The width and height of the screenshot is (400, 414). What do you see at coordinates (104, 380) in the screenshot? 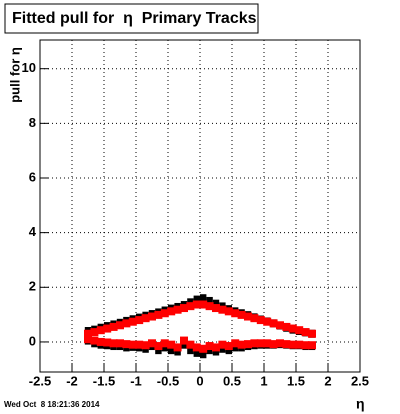
I see `x-tick-label: -1.5` at bounding box center [104, 380].